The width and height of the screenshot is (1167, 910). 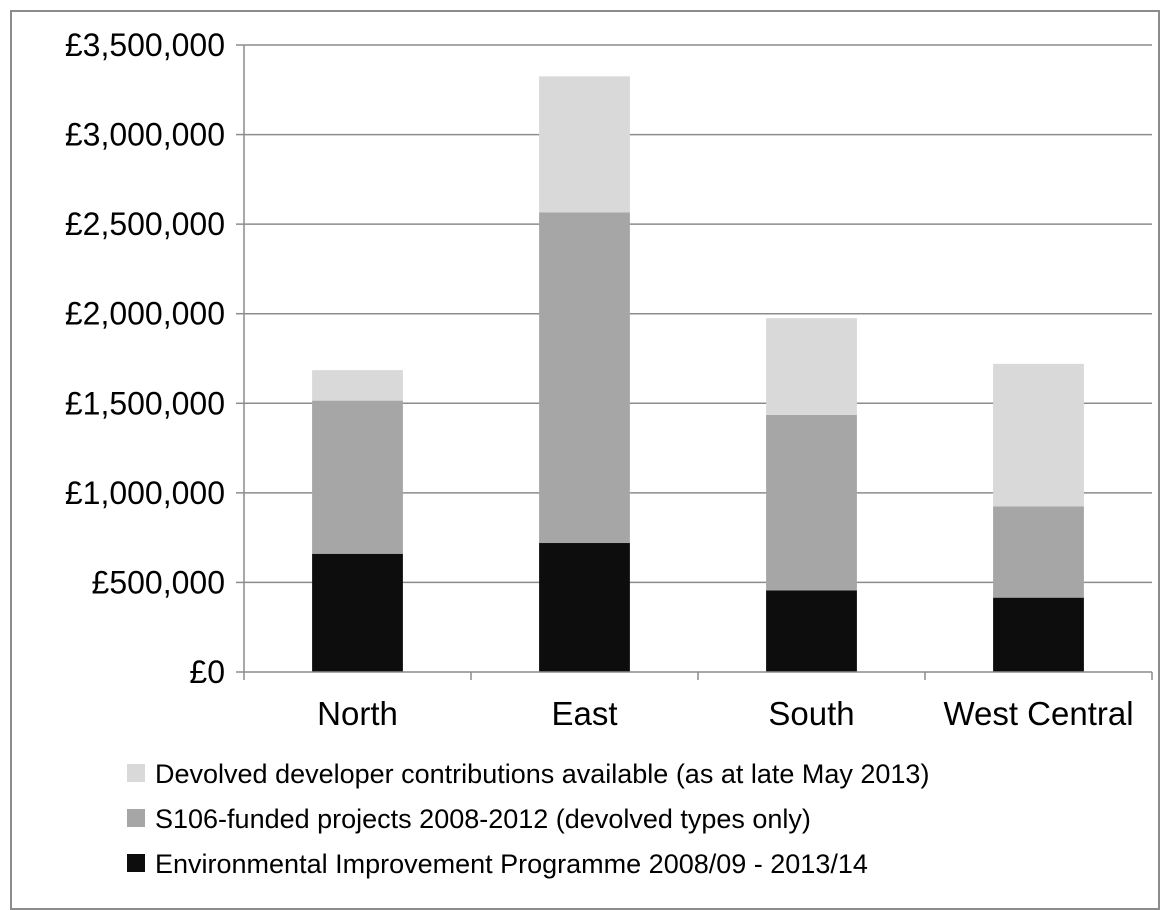 I want to click on bar-segment-series-1-south, so click(x=811, y=502).